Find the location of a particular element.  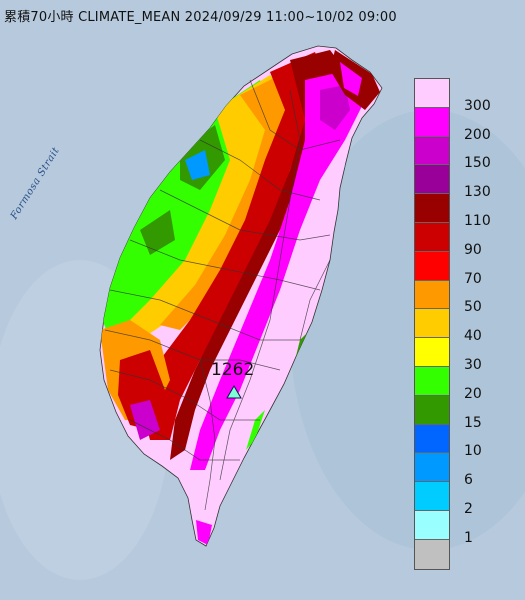

legend-label: 150 is located at coordinates (477, 163).